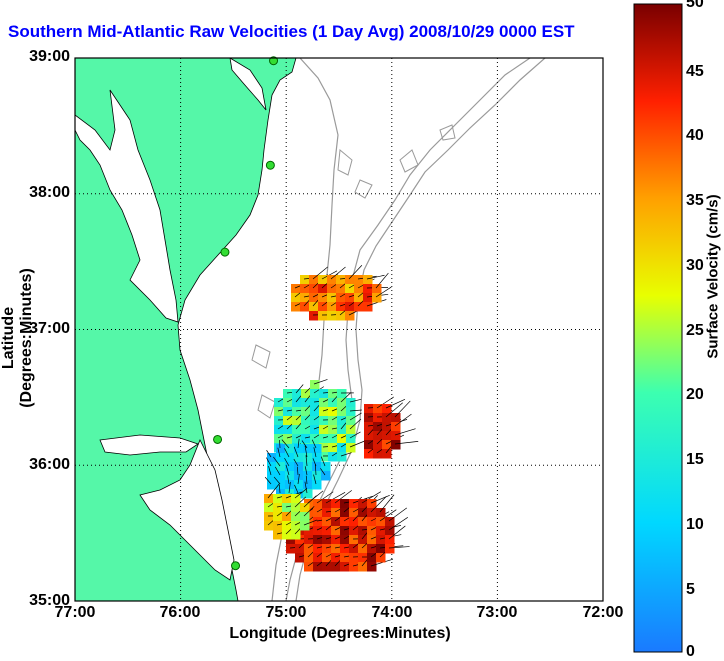  What do you see at coordinates (658, 328) in the screenshot?
I see `colorbar` at bounding box center [658, 328].